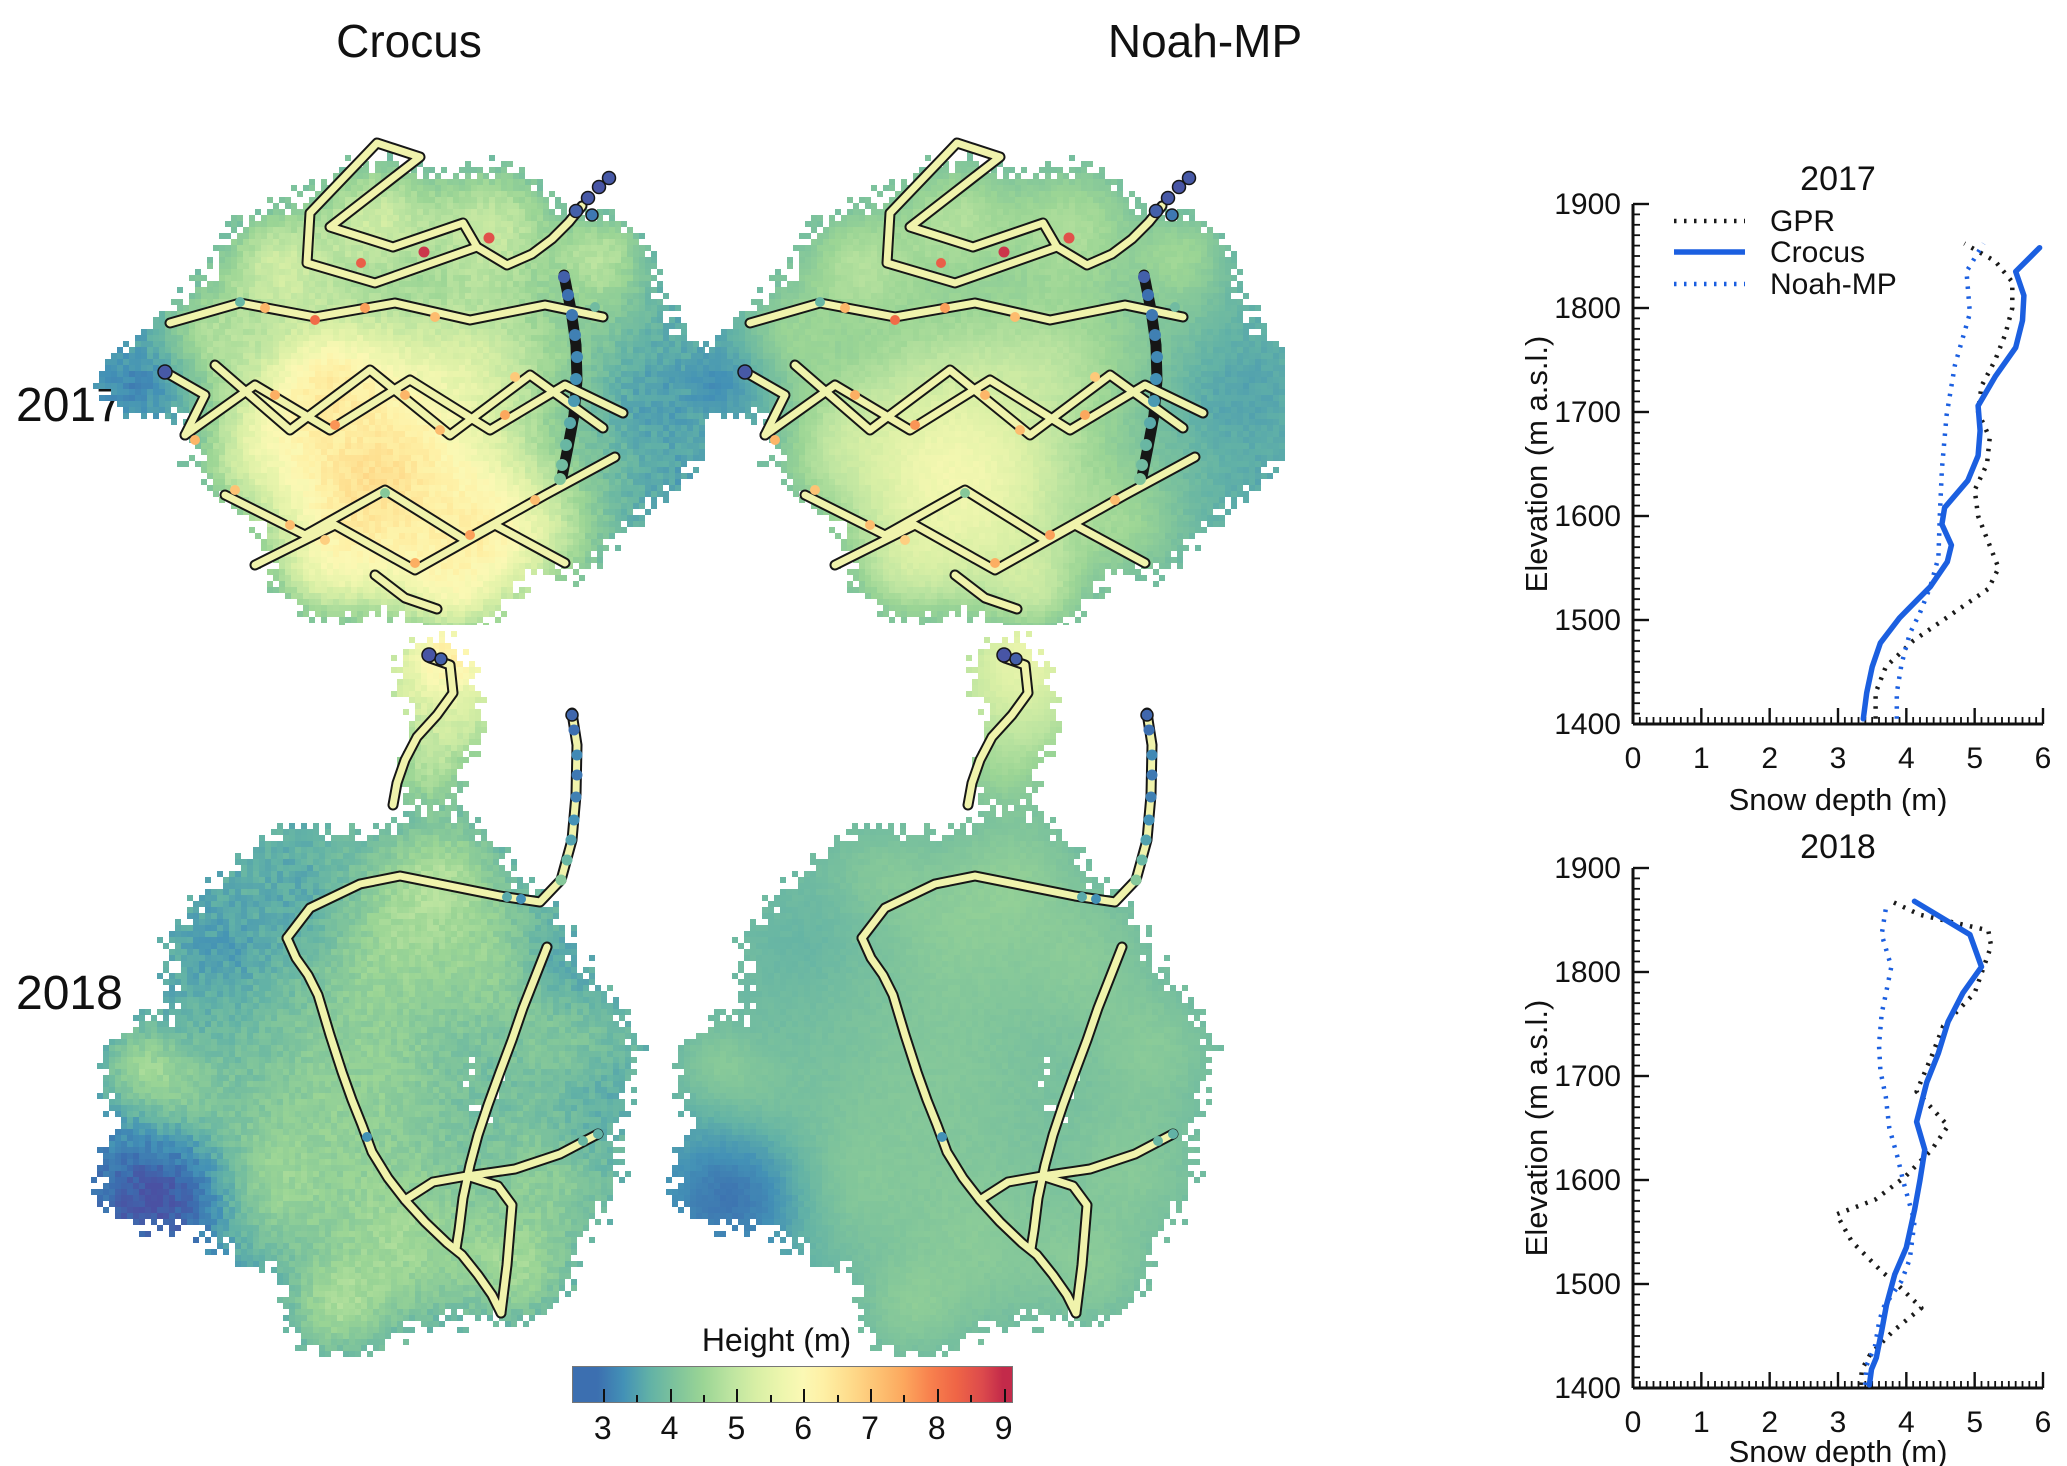  Describe the element at coordinates (602, 1428) in the screenshot. I see `colorbar-tick-label: 3` at that location.